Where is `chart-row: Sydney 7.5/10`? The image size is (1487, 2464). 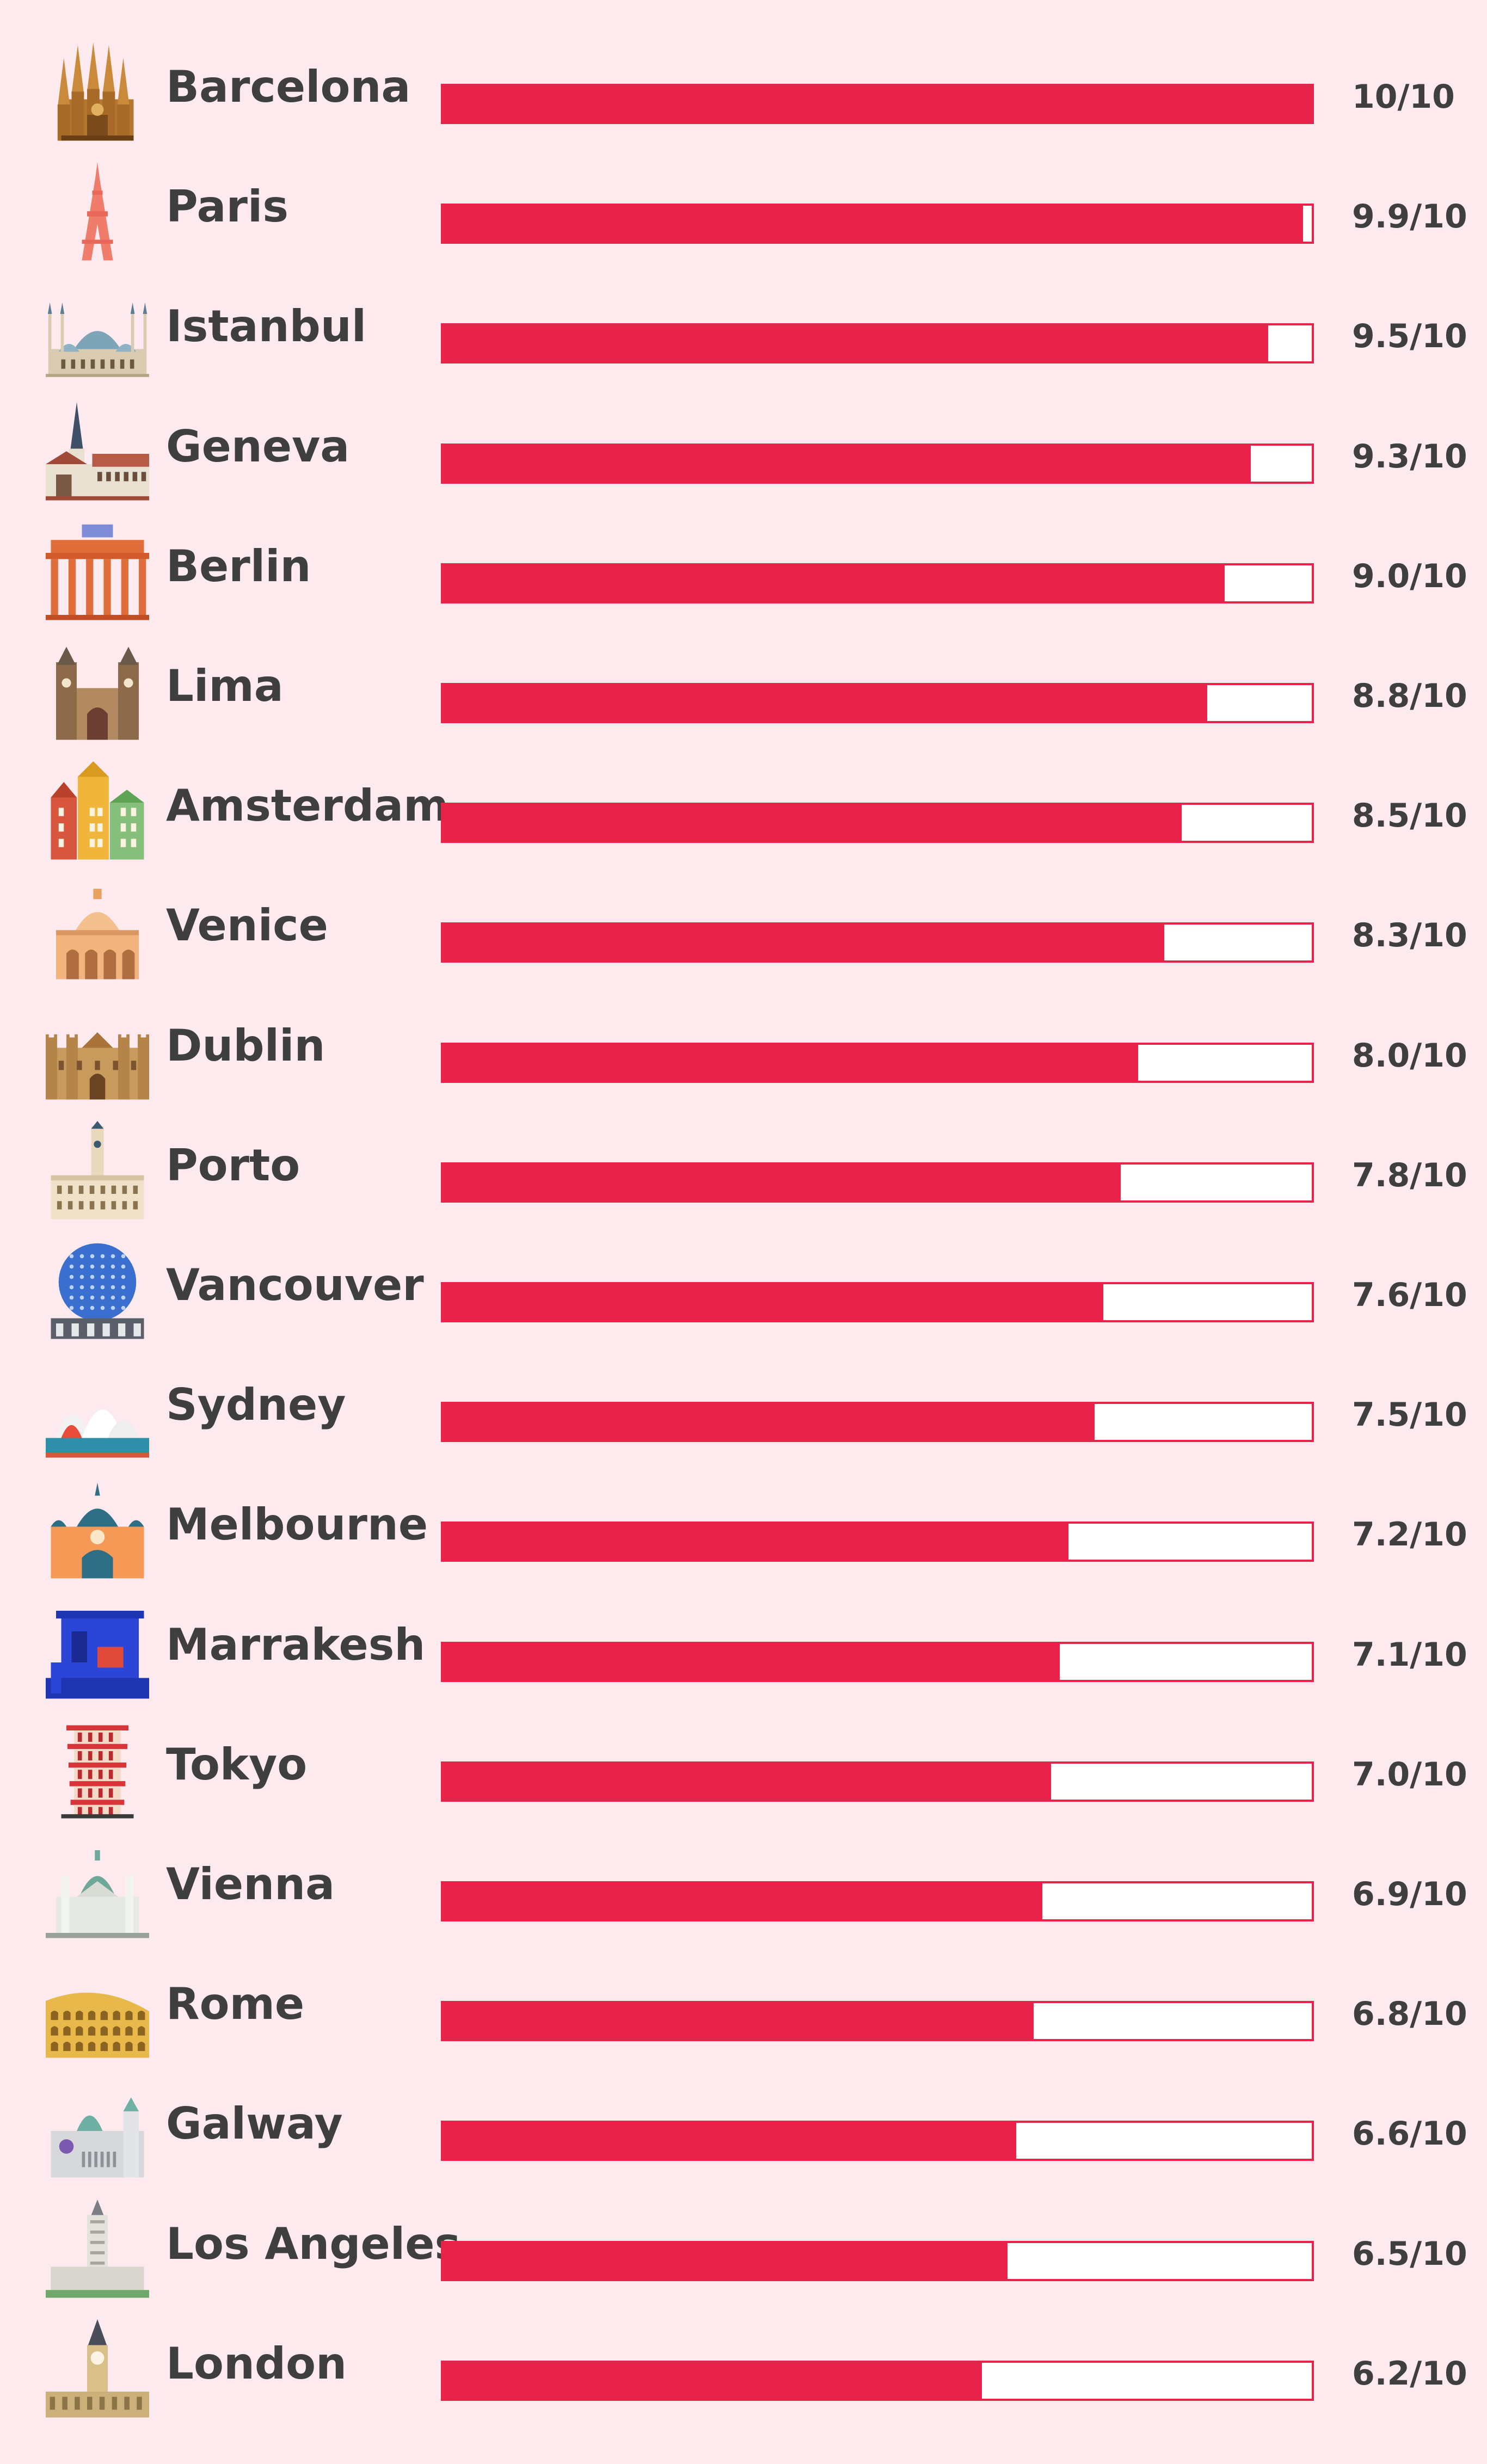 chart-row: Sydney 7.5/10 is located at coordinates (743, 1407).